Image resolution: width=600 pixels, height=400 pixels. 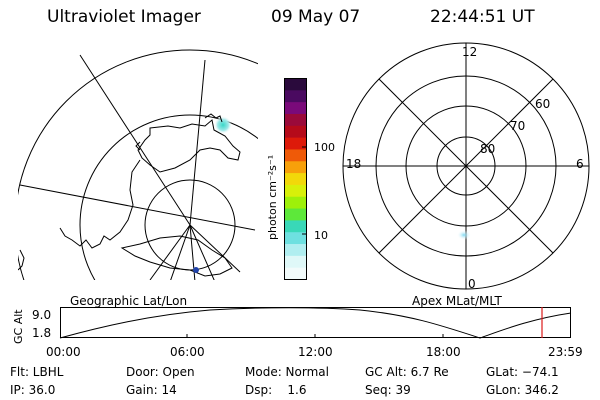 I want to click on info-glat: GLat: −74.1, so click(x=522, y=372).